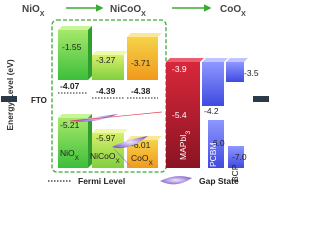 The width and height of the screenshot is (320, 240). I want to click on cb-value: -3.9, so click(179, 69).